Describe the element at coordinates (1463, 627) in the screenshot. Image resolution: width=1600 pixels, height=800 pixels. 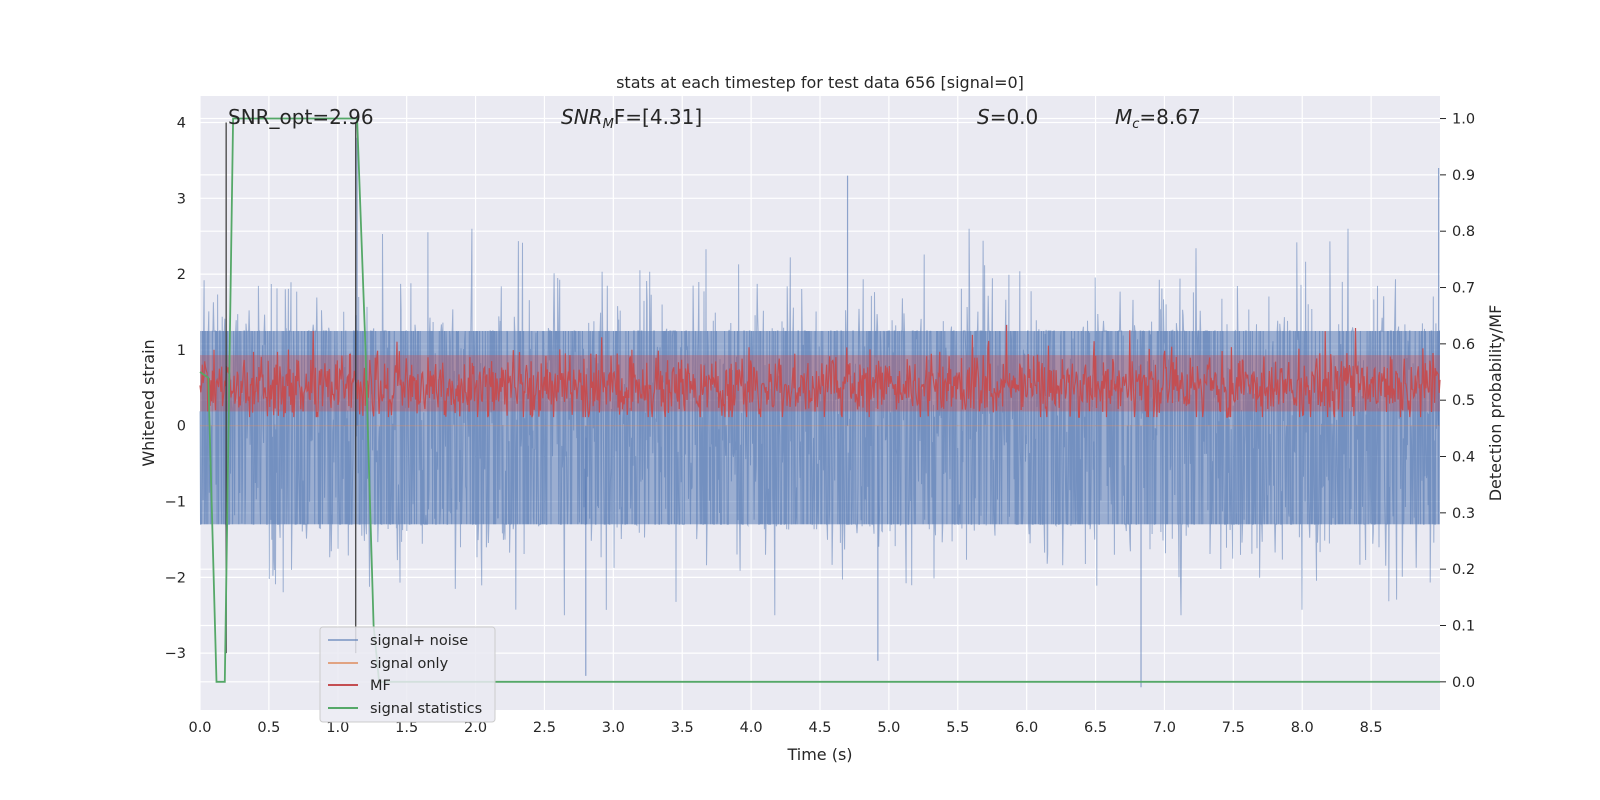
I see `y-tick-label-right-1: 0.1` at that location.